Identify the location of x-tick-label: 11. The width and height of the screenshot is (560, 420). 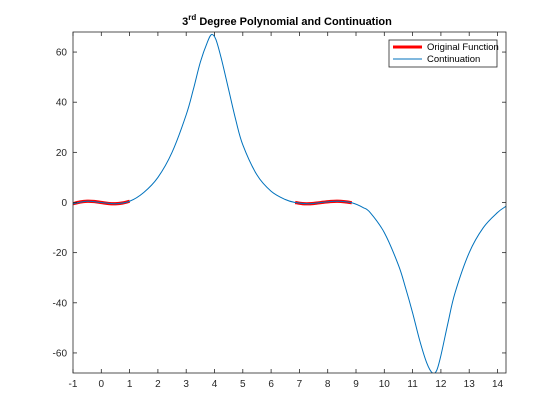
(412, 384).